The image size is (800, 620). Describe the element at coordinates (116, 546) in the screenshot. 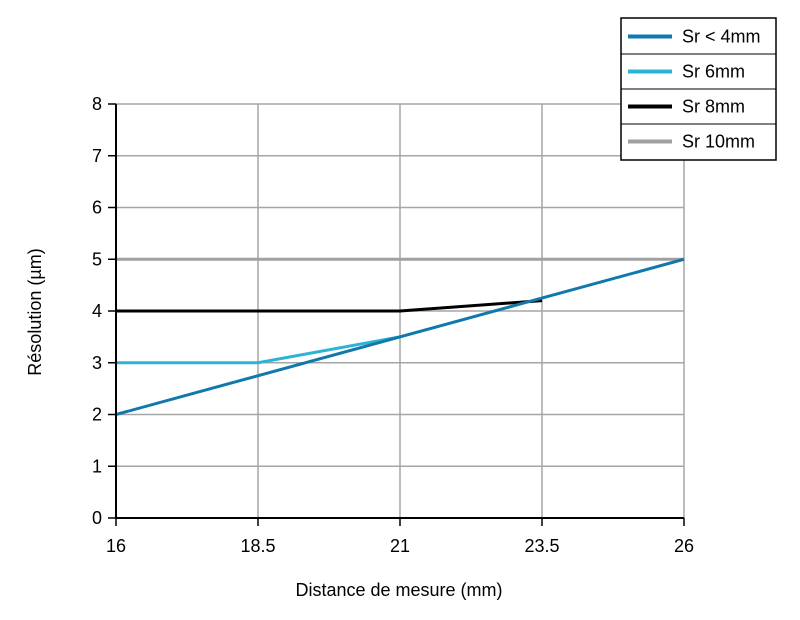

I see `x-tick-label: 16` at that location.